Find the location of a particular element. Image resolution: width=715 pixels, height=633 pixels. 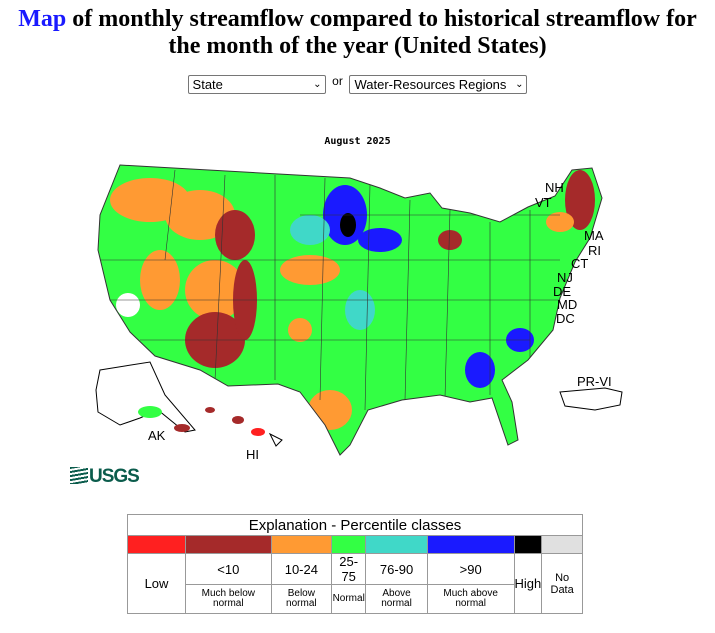

legend-range: >90 is located at coordinates (470, 569).